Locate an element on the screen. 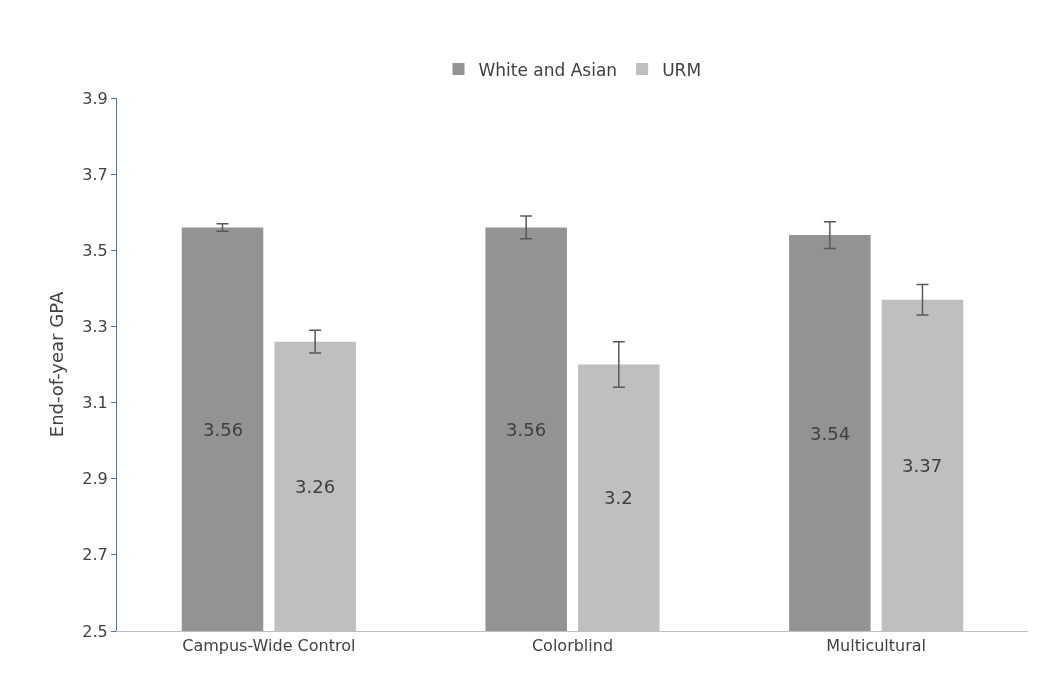 Image resolution: width=1042 pixels, height=679 pixels. data-label: 3.2 is located at coordinates (618, 497).